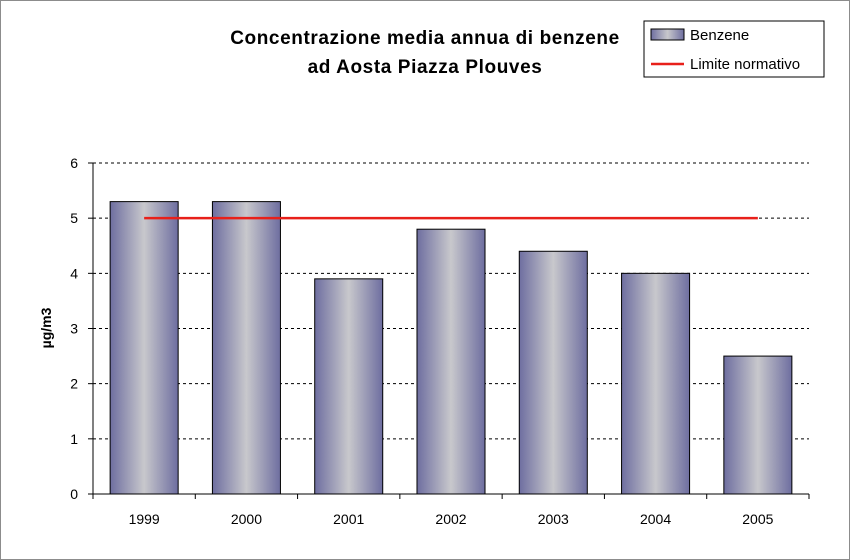  What do you see at coordinates (655, 519) in the screenshot?
I see `x-tick-label: 2004` at bounding box center [655, 519].